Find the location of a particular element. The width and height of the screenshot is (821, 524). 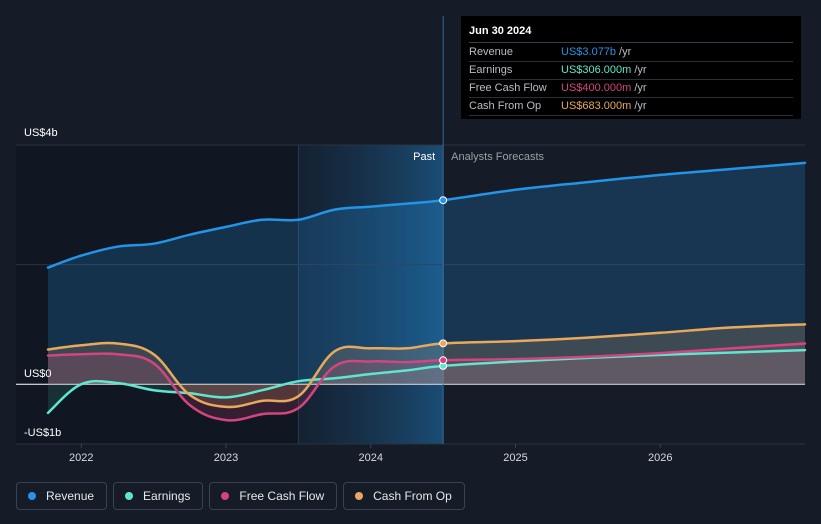

tooltip-label: Earnings is located at coordinates (491, 70).